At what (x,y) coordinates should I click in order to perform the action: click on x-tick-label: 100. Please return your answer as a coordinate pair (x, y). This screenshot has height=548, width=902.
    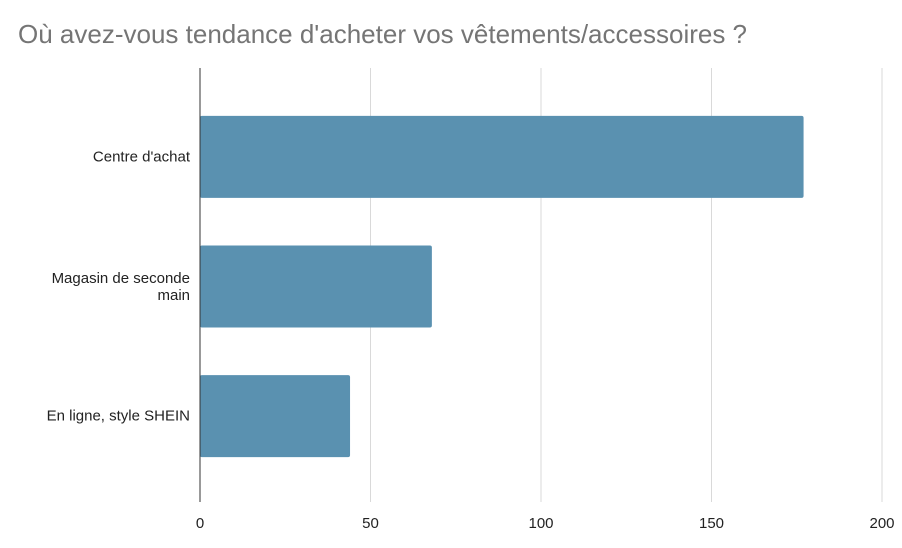
    Looking at the image, I should click on (540, 523).